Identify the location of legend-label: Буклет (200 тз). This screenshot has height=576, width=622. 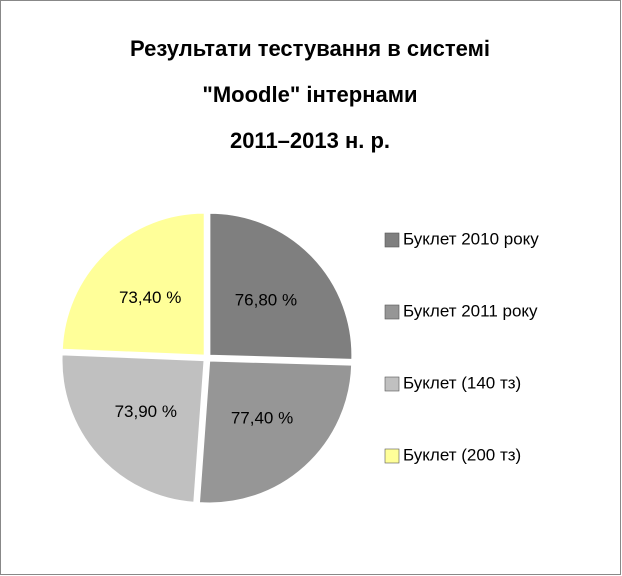
(462, 454).